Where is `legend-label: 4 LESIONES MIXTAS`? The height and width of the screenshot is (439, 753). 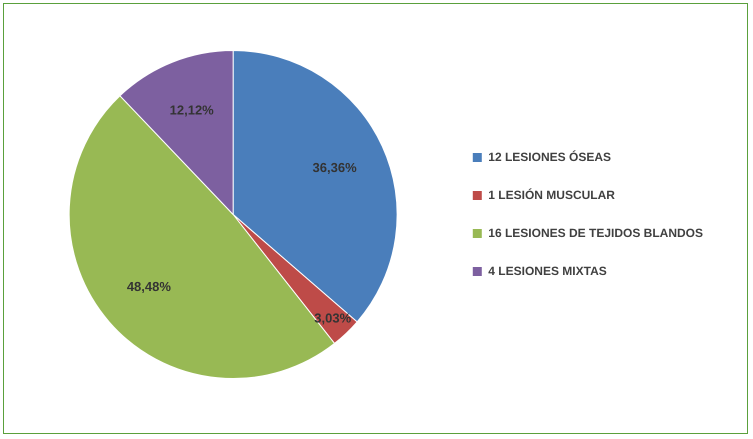 legend-label: 4 LESIONES MIXTAS is located at coordinates (547, 271).